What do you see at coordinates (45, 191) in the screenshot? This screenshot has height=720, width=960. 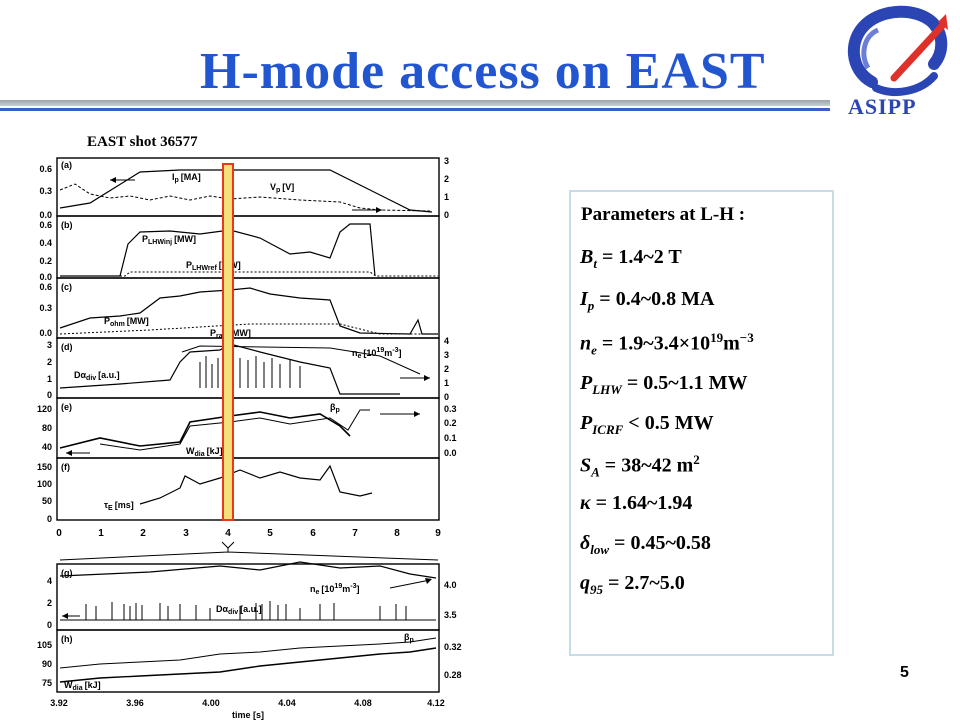 I see `tick-a-l1: 0.3` at bounding box center [45, 191].